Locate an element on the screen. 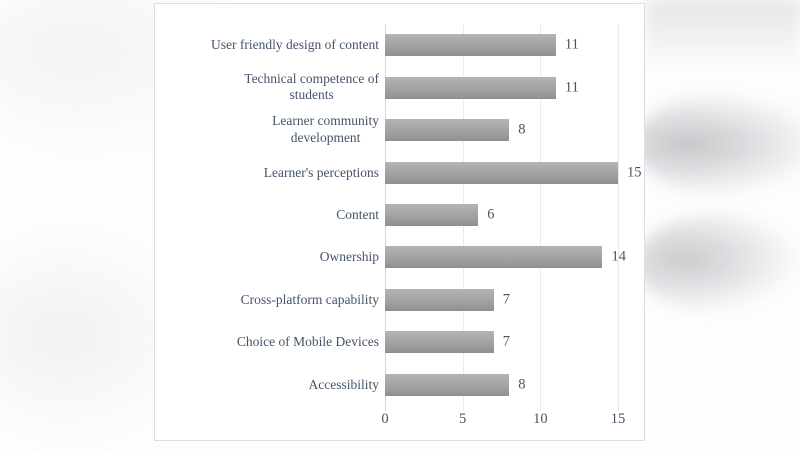  chart-row: Choice of Mobile Devices 7 is located at coordinates (395, 342).